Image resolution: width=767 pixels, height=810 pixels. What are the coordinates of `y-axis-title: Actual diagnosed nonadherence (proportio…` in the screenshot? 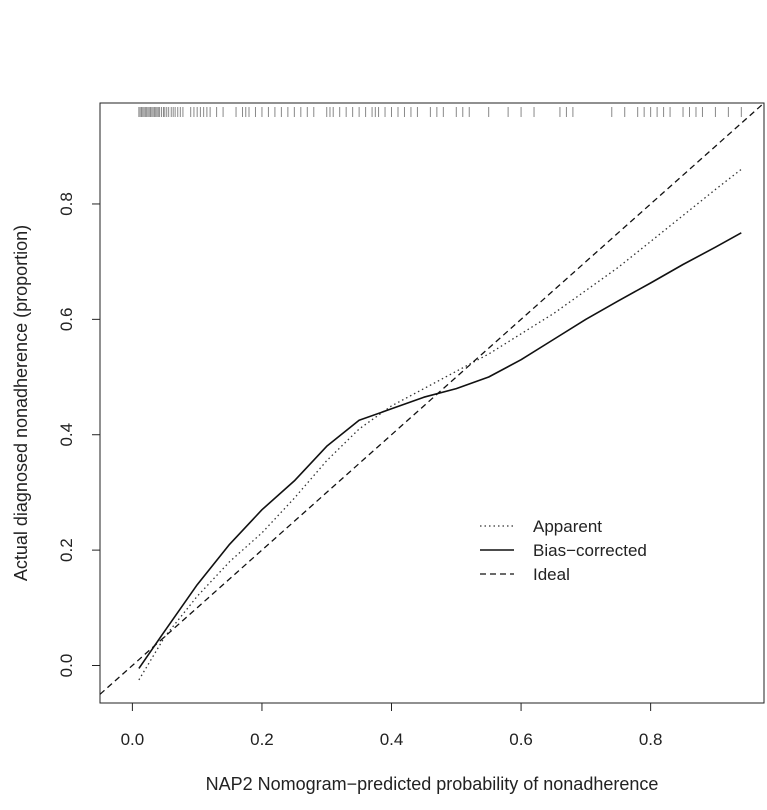 It's located at (21, 403).